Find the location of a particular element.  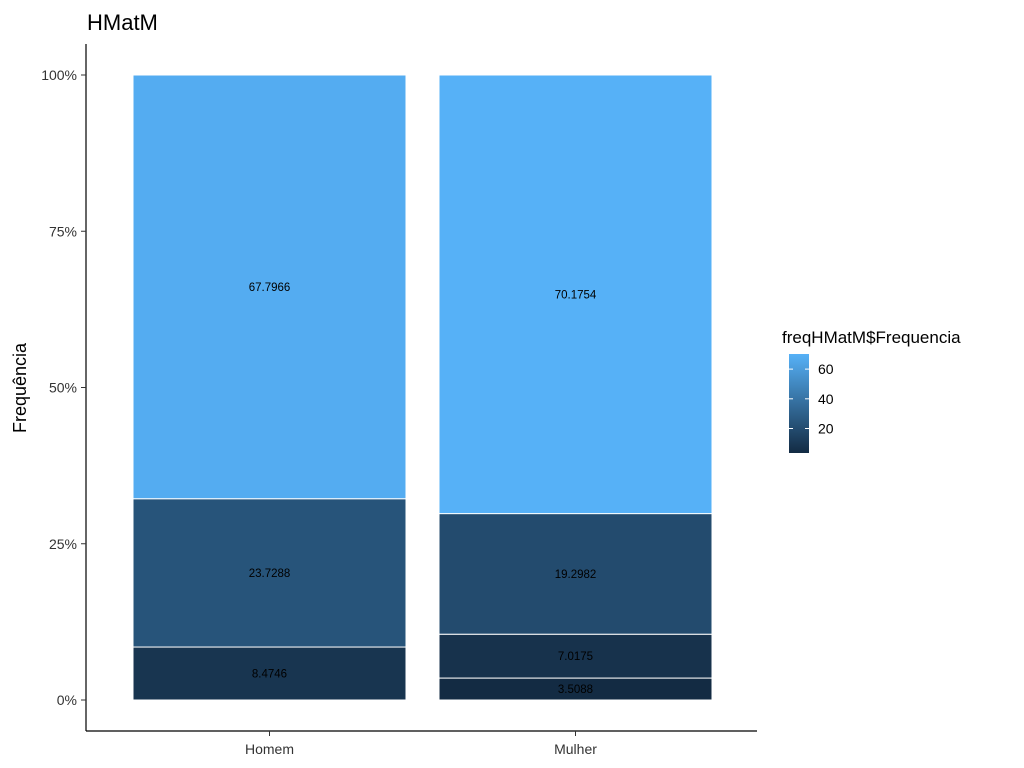

bar-data-label: 7.0175 is located at coordinates (575, 657).